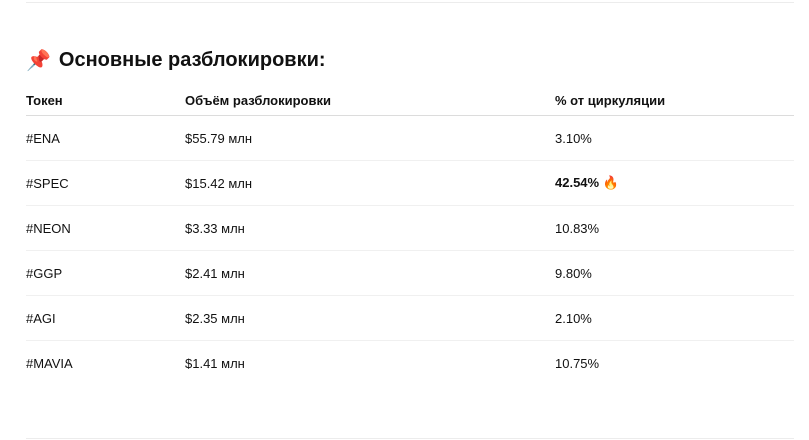  Describe the element at coordinates (674, 273) in the screenshot. I see `percent-cell: 9.80%` at that location.